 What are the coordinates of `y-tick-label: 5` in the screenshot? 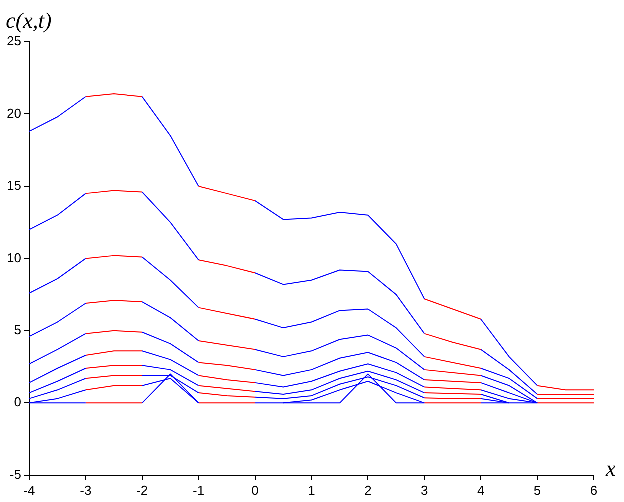 It's located at (18, 330).